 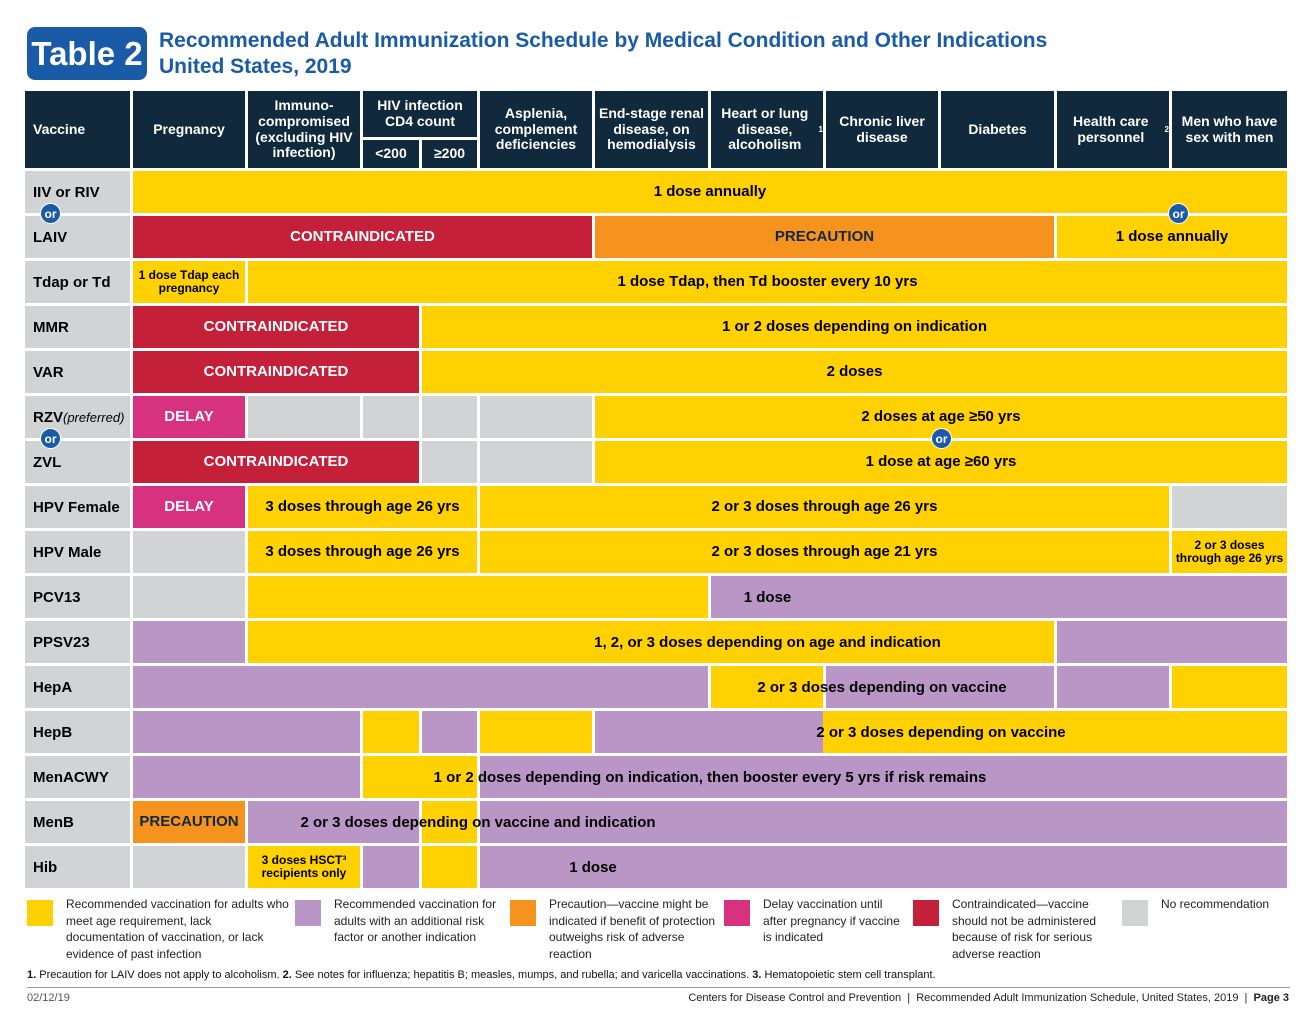 What do you see at coordinates (1229, 128) in the screenshot?
I see `header-msm-label: Men who have sex with men` at bounding box center [1229, 128].